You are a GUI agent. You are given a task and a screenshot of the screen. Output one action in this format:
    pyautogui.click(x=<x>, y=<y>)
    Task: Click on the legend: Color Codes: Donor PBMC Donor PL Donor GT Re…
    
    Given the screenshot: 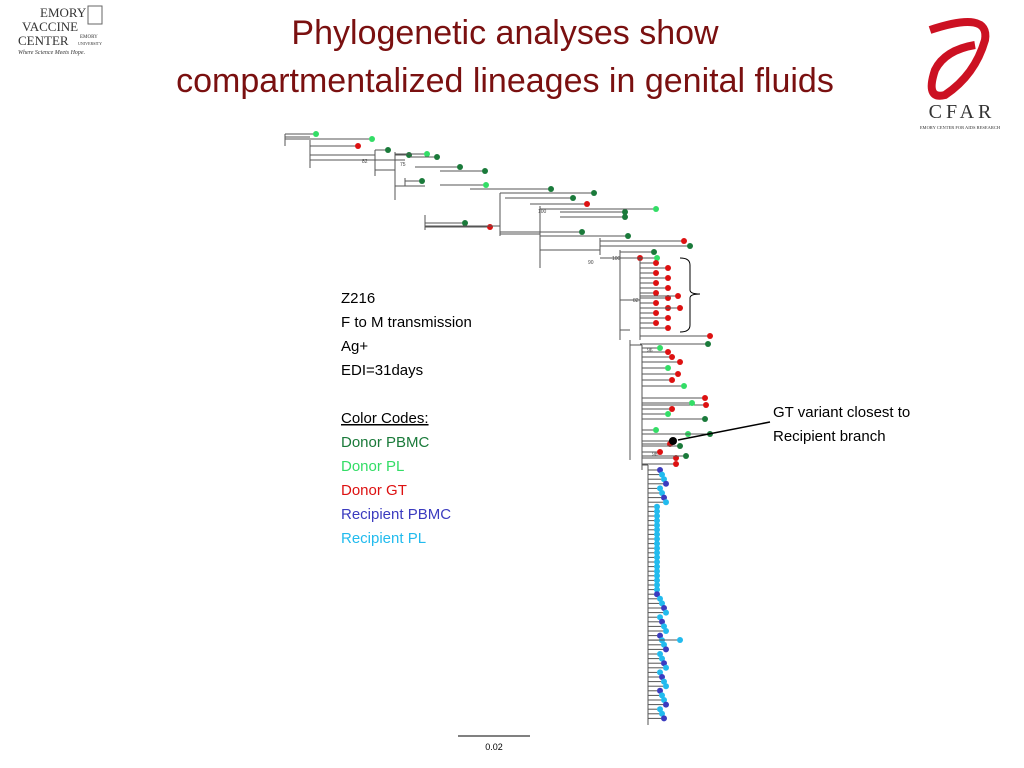 What is the action you would take?
    pyautogui.click(x=396, y=478)
    